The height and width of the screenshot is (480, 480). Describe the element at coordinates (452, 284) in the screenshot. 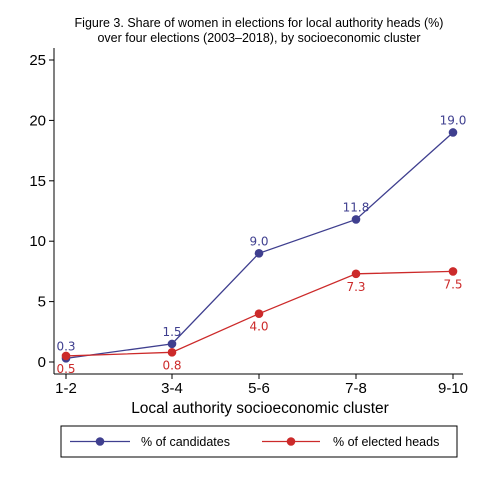

I see `data-label: 7.5` at that location.